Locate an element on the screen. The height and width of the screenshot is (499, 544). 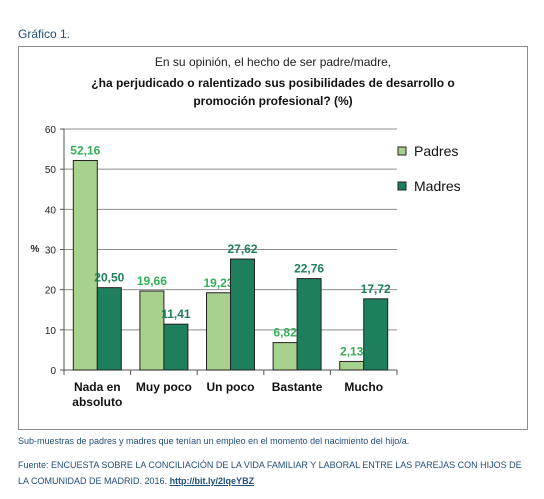
category-label: Muy poco is located at coordinates (164, 387).